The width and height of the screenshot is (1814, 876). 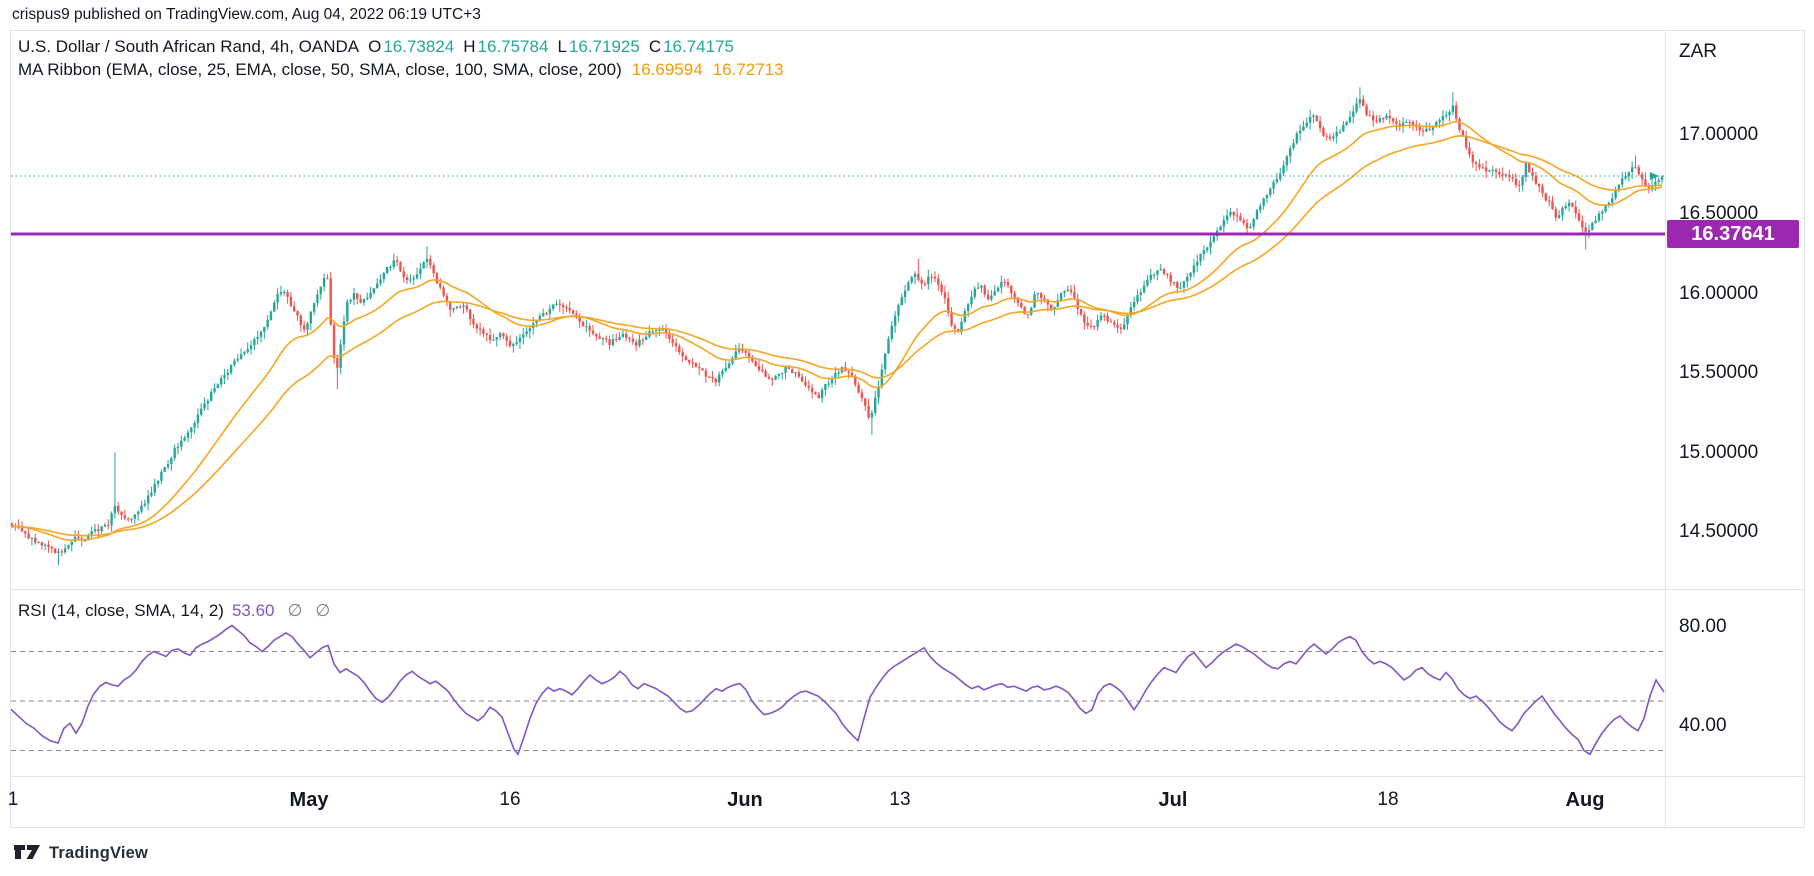 What do you see at coordinates (1698, 51) in the screenshot?
I see `price-axis-currency: ZAR` at bounding box center [1698, 51].